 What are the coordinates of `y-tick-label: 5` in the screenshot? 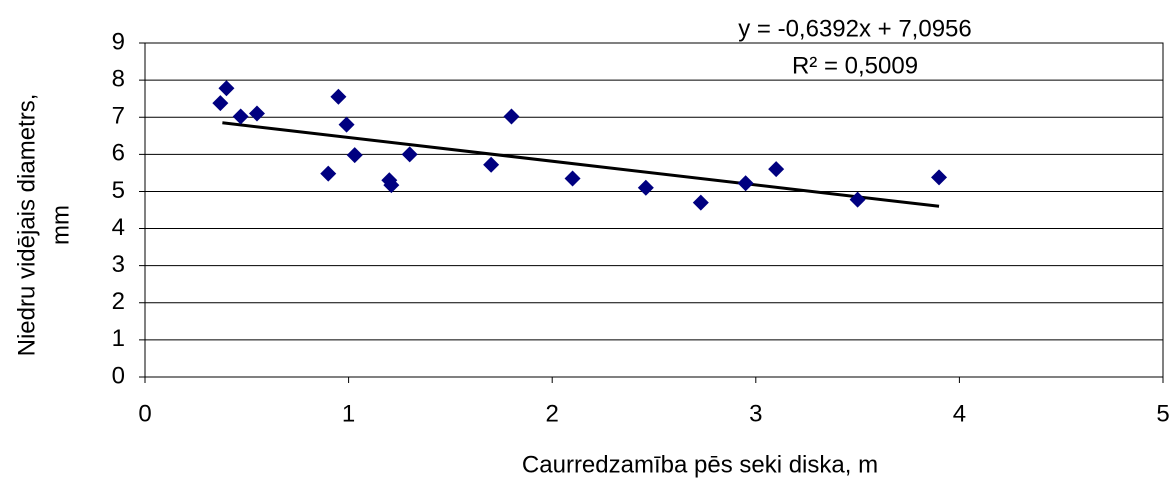 It's located at (118, 190).